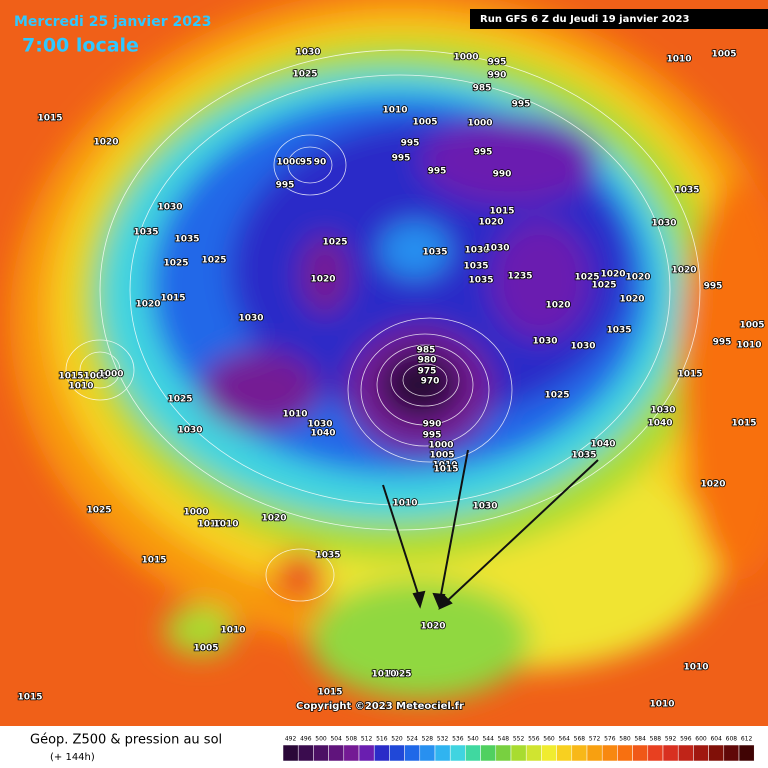 The width and height of the screenshot is (768, 768). I want to click on legend-label: 492, so click(291, 739).